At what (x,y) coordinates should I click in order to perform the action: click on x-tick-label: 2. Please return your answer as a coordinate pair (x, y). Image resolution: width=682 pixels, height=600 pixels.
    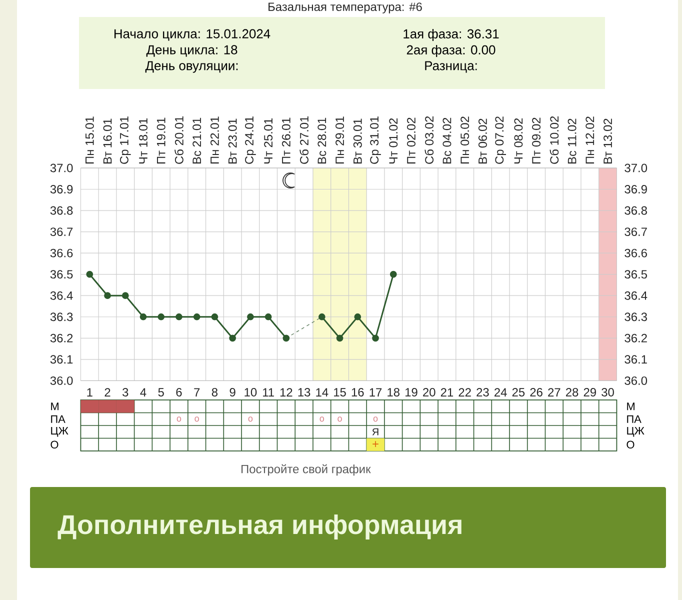
    Looking at the image, I should click on (107, 392).